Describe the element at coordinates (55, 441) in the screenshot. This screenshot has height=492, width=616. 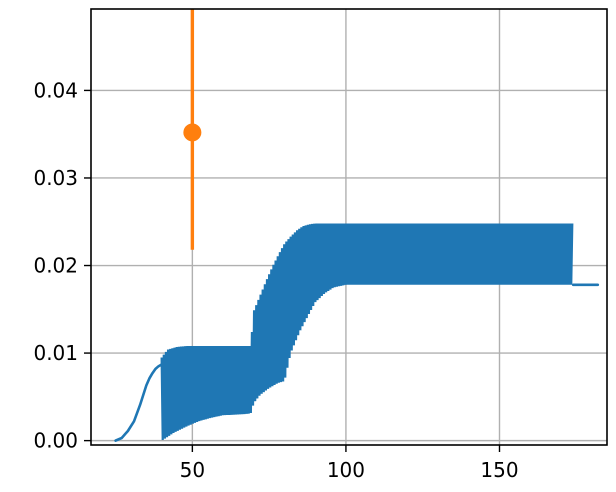
I see `y-tick-label: 0.00` at that location.